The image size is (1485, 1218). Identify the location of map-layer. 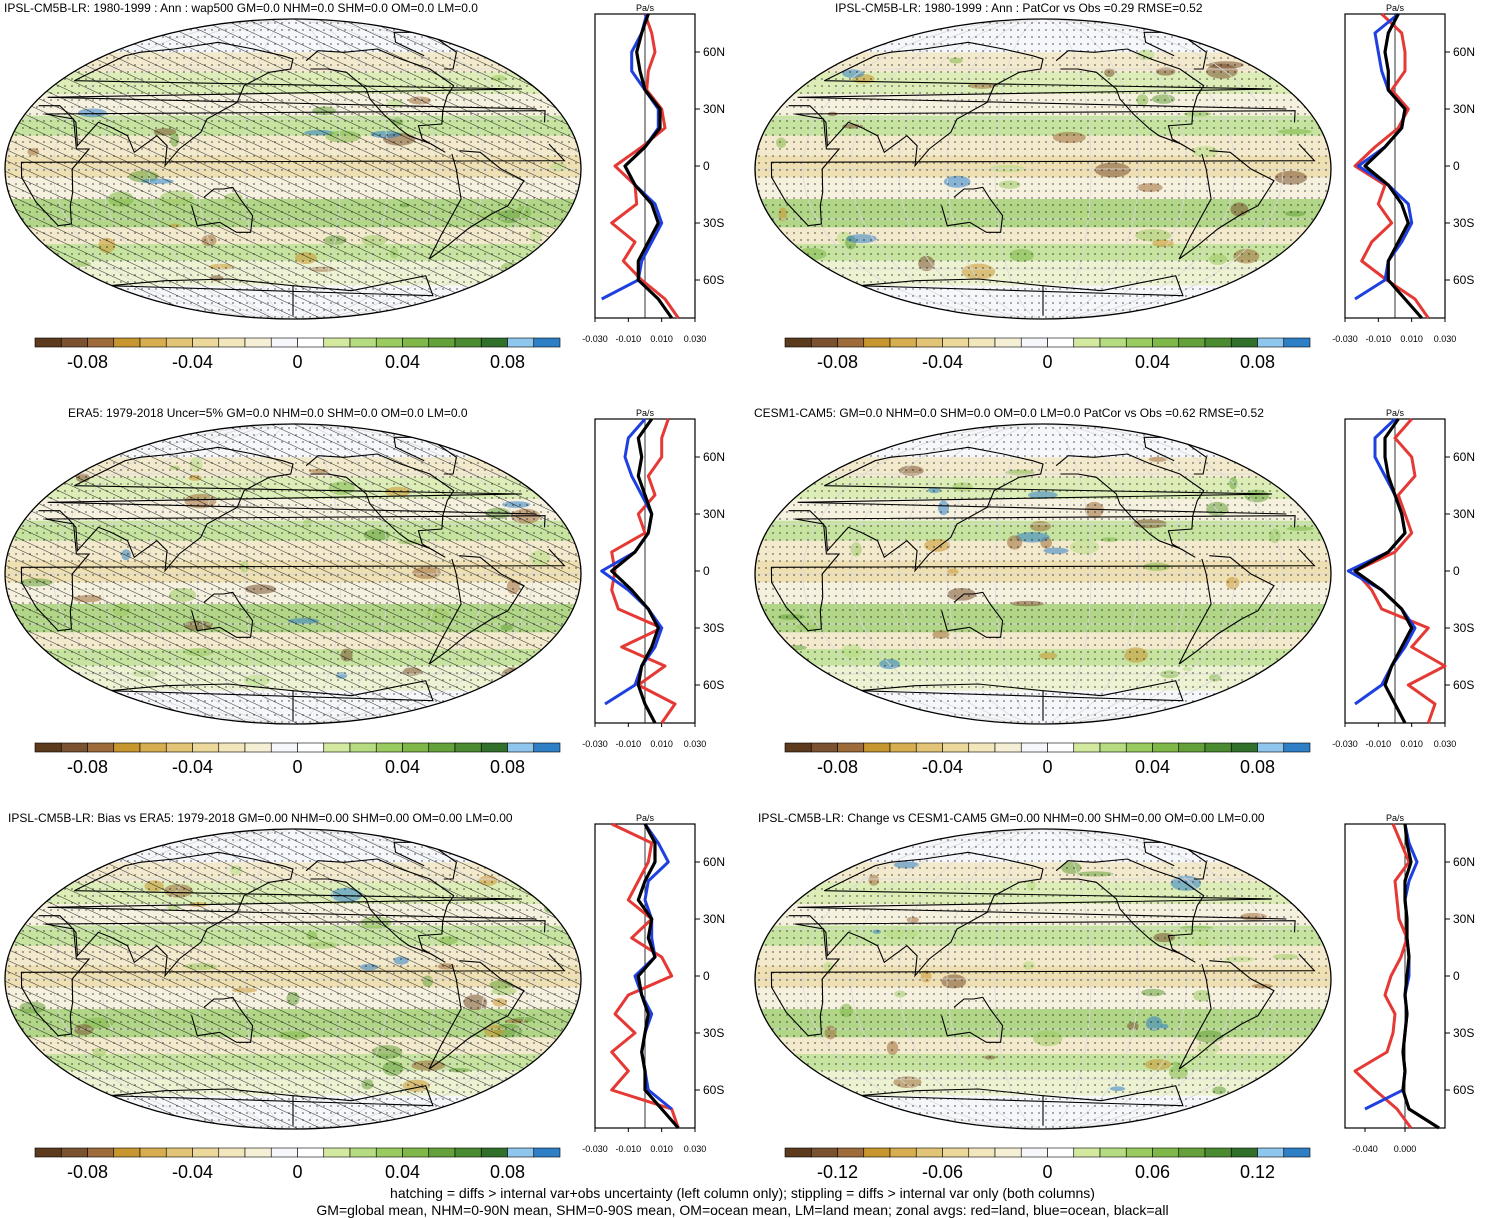
(1043, 574).